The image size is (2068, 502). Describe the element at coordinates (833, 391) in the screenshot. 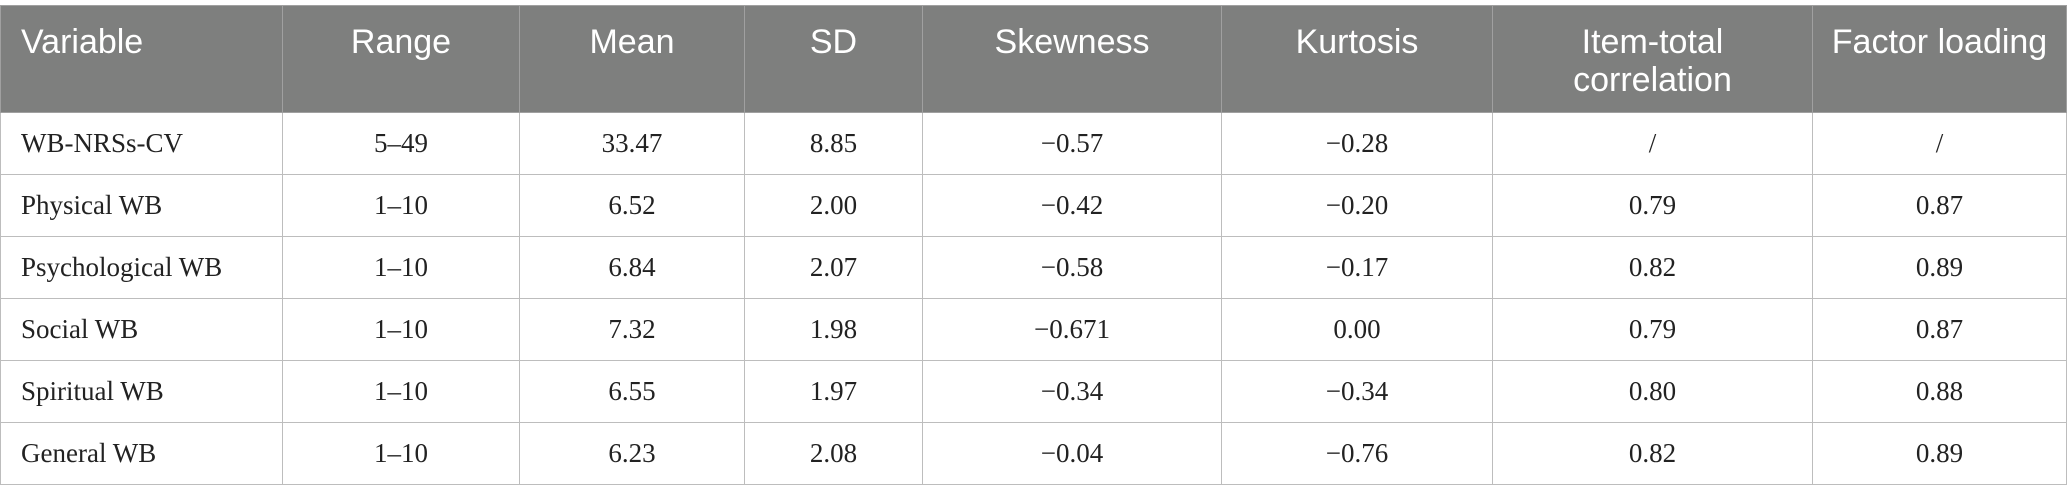

I see `cell-sd: 1.97` at that location.